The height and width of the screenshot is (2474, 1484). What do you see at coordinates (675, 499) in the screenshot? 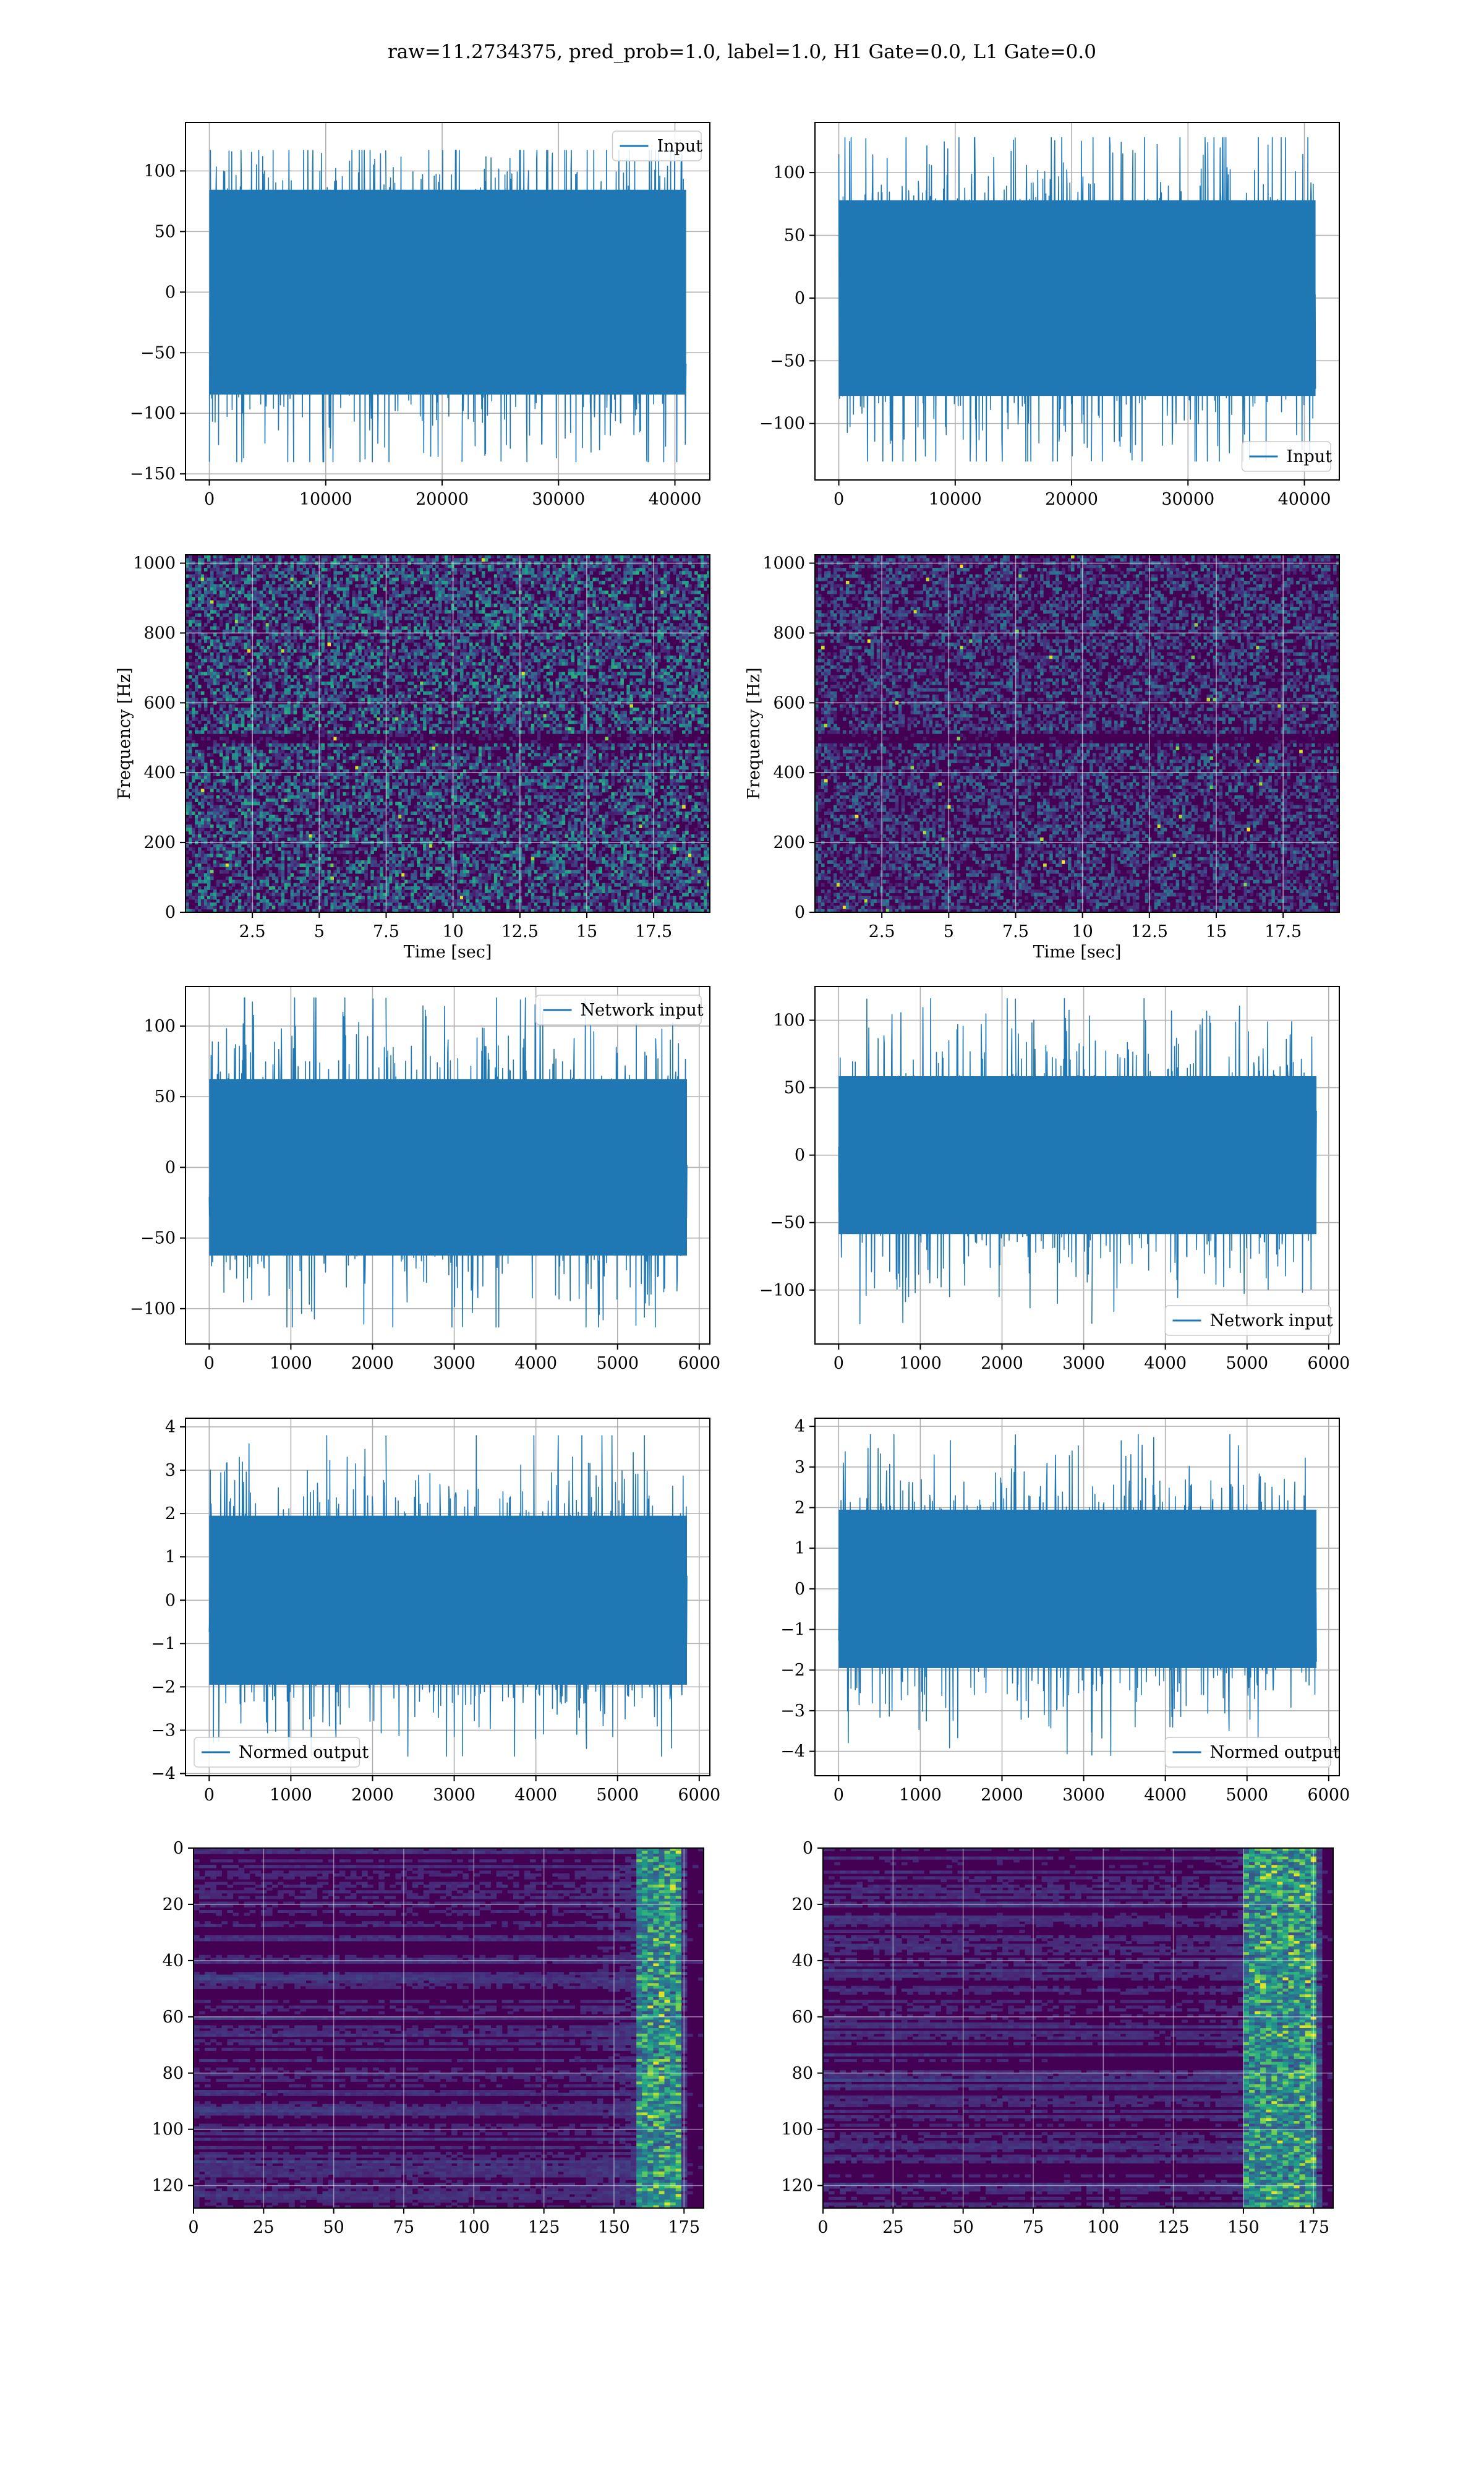
I see `x-tick-label: 40000` at bounding box center [675, 499].